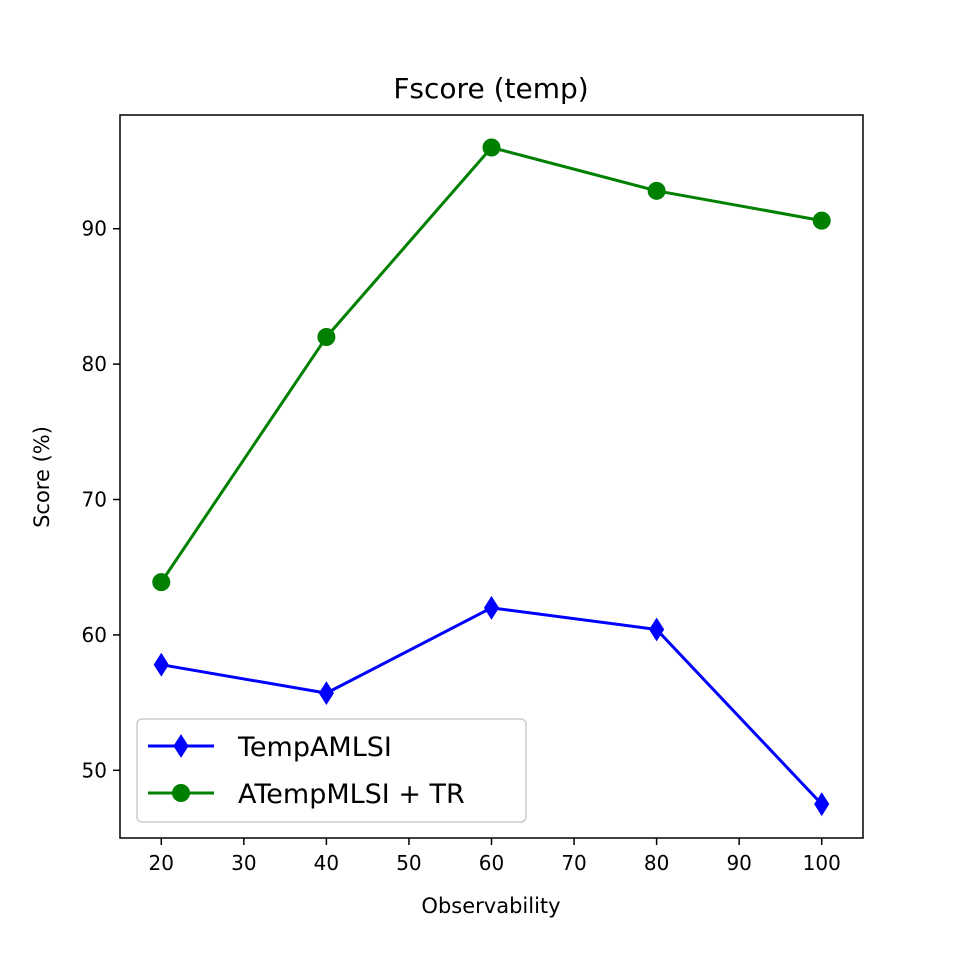 This screenshot has height=959, width=959. Describe the element at coordinates (161, 863) in the screenshot. I see `x-tick-label: 20` at that location.